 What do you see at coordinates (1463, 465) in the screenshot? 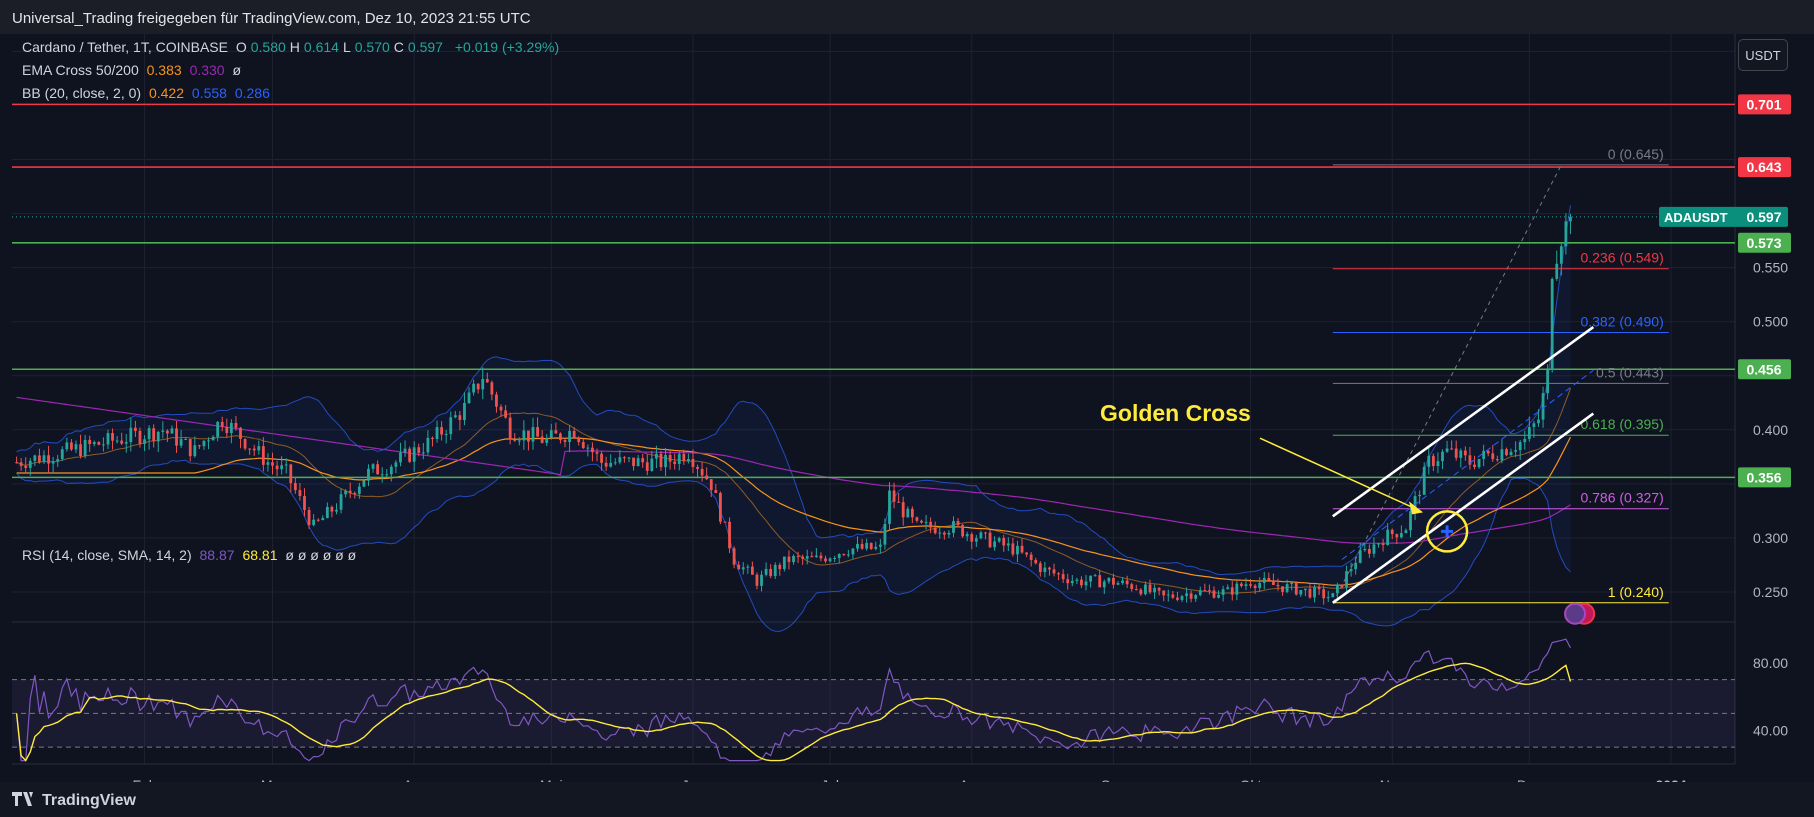
I see `trend-channel` at bounding box center [1463, 465].